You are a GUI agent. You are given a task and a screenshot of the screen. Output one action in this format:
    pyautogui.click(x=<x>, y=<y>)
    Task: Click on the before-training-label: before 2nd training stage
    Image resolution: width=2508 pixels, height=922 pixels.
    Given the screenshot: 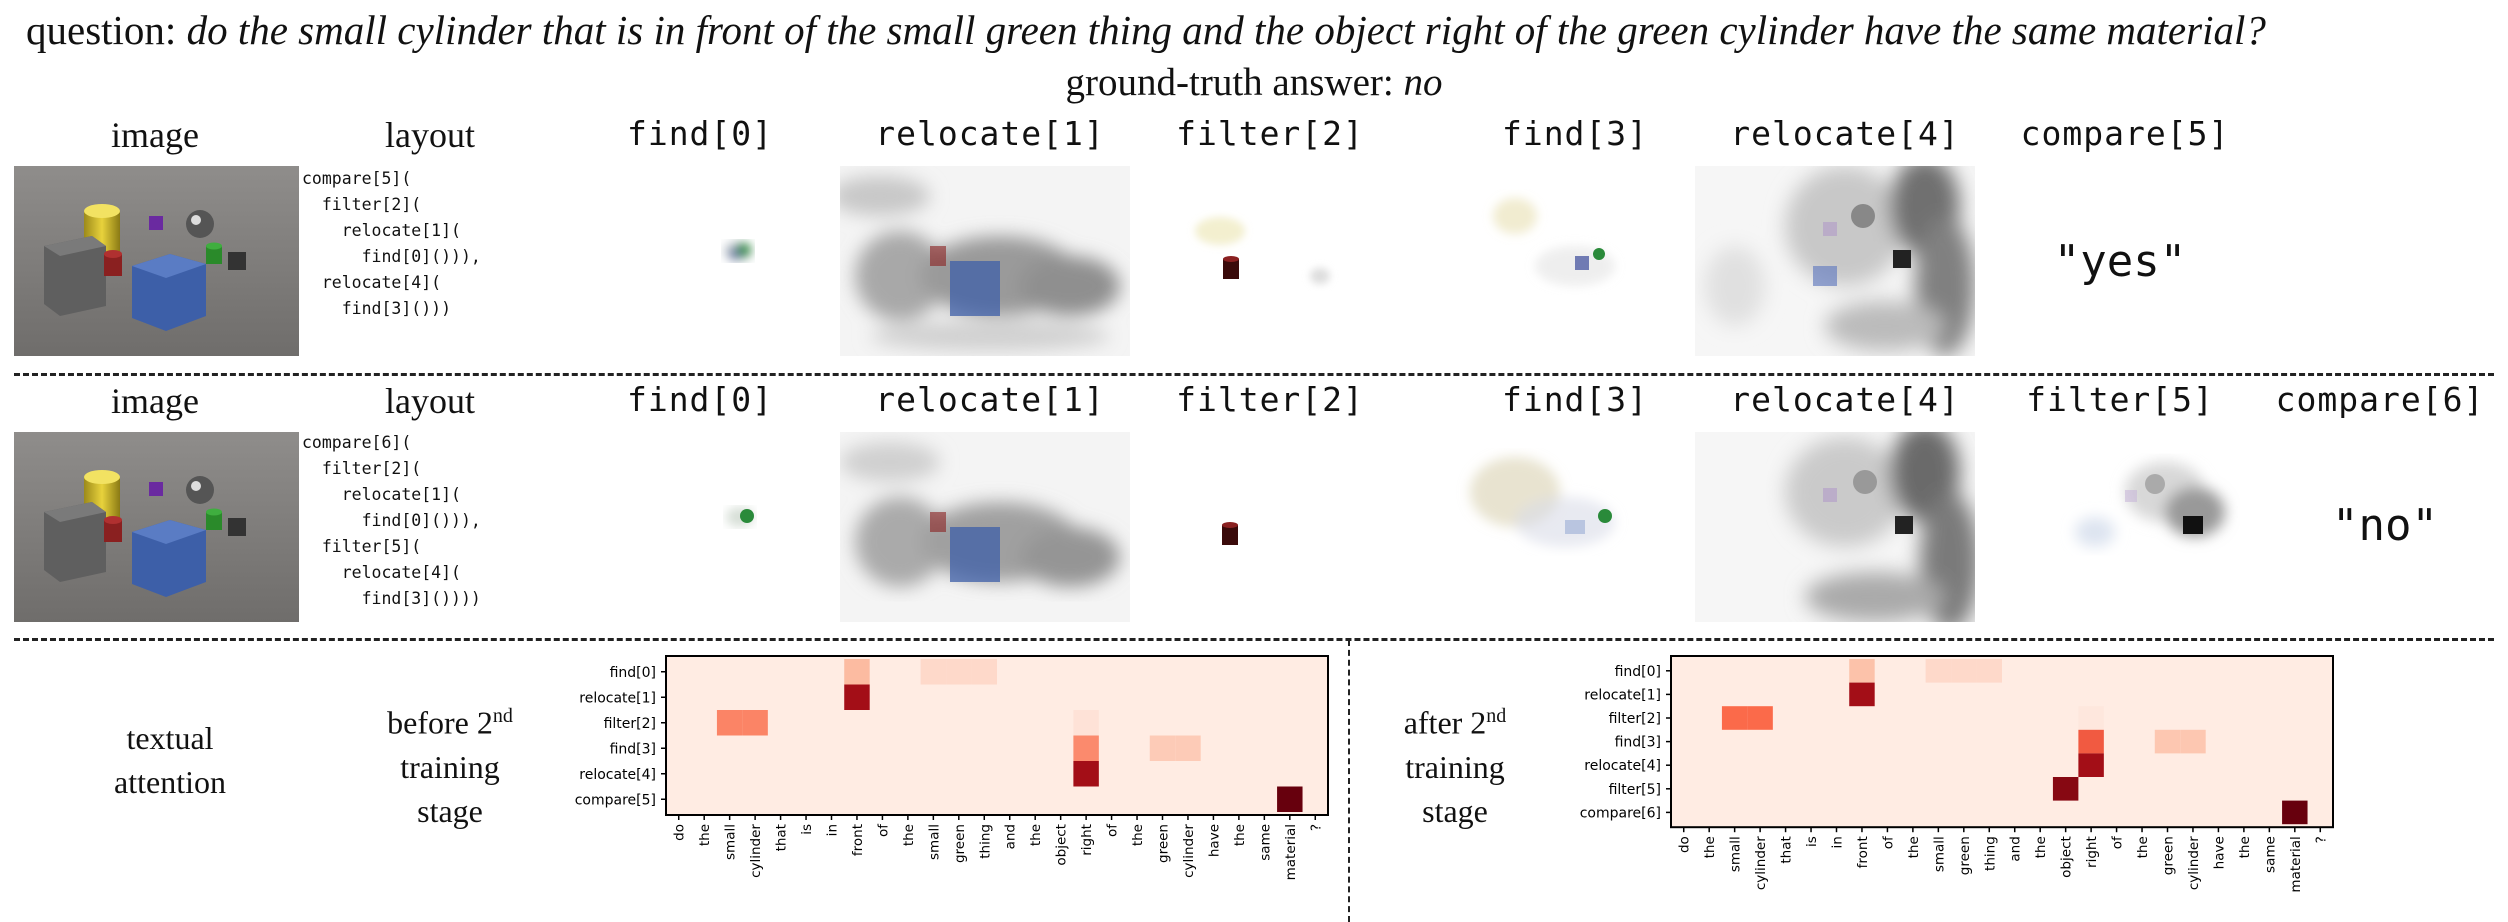 What is the action you would take?
    pyautogui.click(x=450, y=763)
    